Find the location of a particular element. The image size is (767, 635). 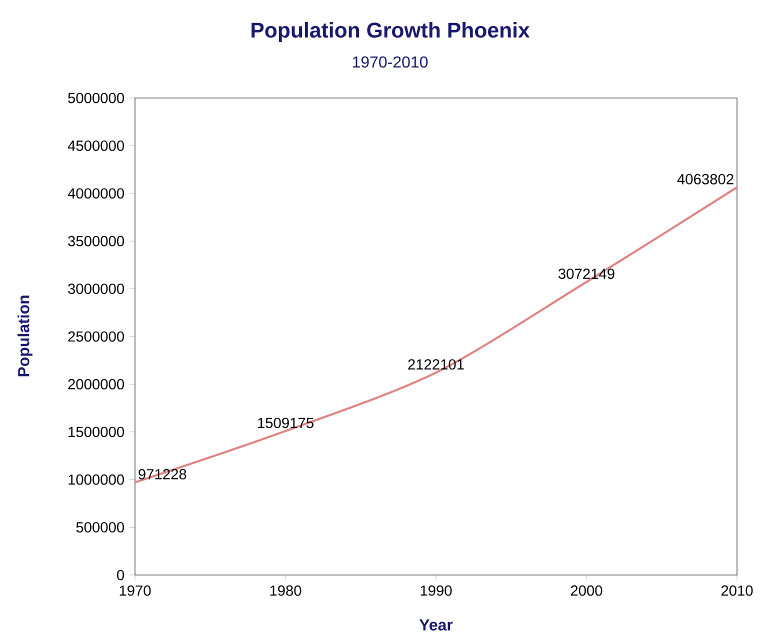

data-label: 971228 is located at coordinates (162, 474).